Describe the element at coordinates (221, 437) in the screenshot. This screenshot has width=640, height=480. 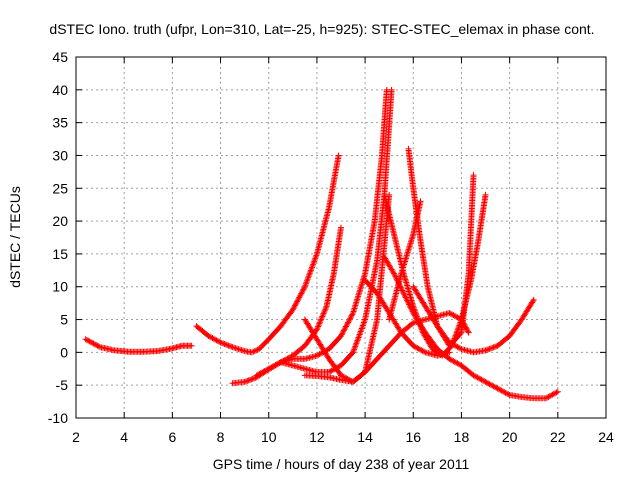
I see `x-tick-label: 8` at that location.